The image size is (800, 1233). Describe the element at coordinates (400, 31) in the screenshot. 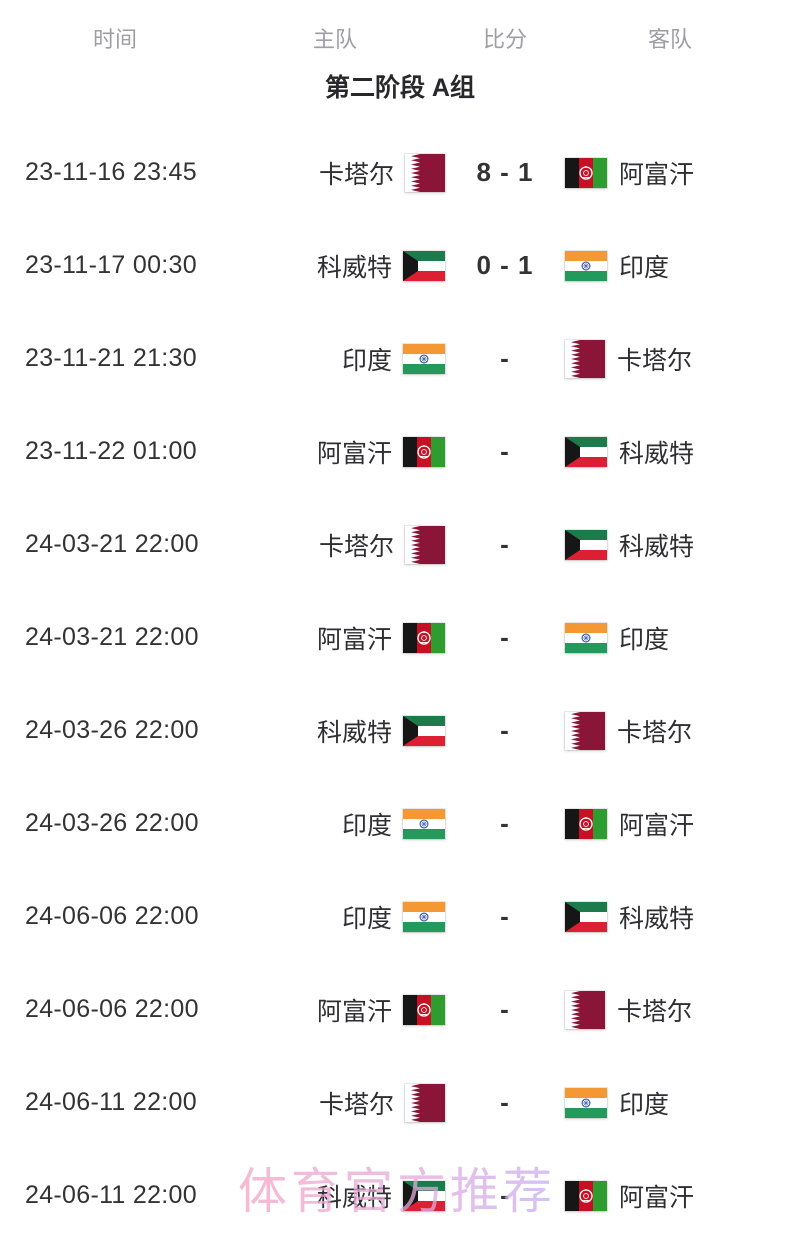

I see `table-header: 时间 主队 比分 客队` at that location.